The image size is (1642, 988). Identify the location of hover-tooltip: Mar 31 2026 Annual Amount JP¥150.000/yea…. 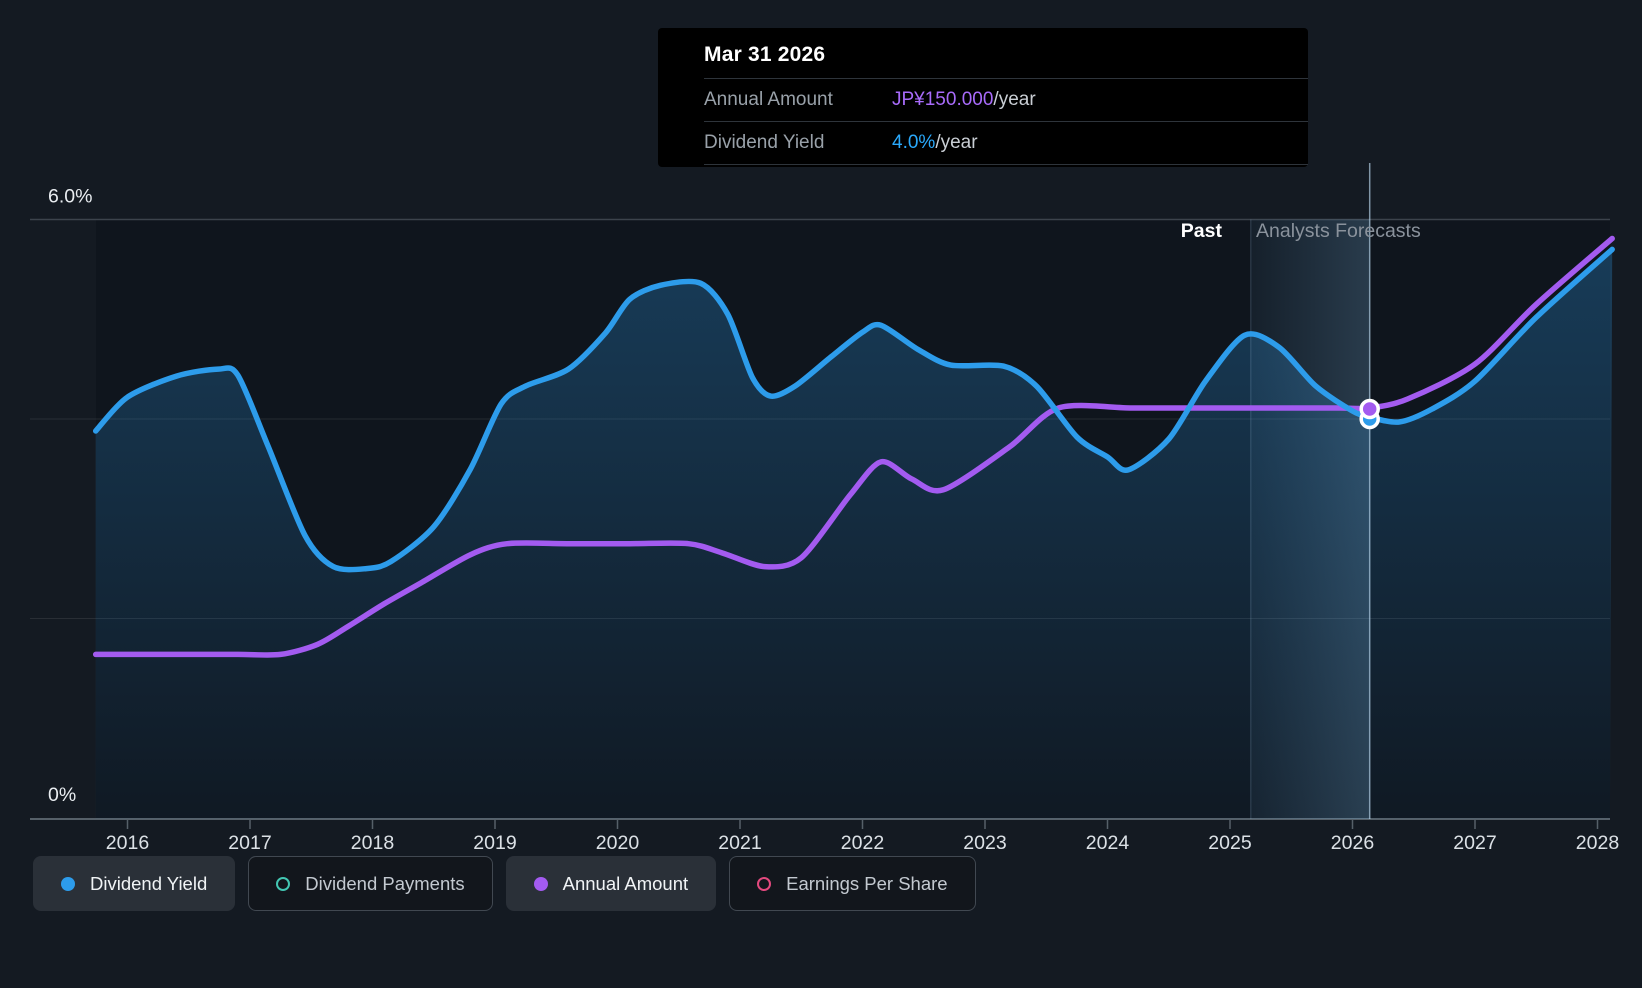
(983, 97).